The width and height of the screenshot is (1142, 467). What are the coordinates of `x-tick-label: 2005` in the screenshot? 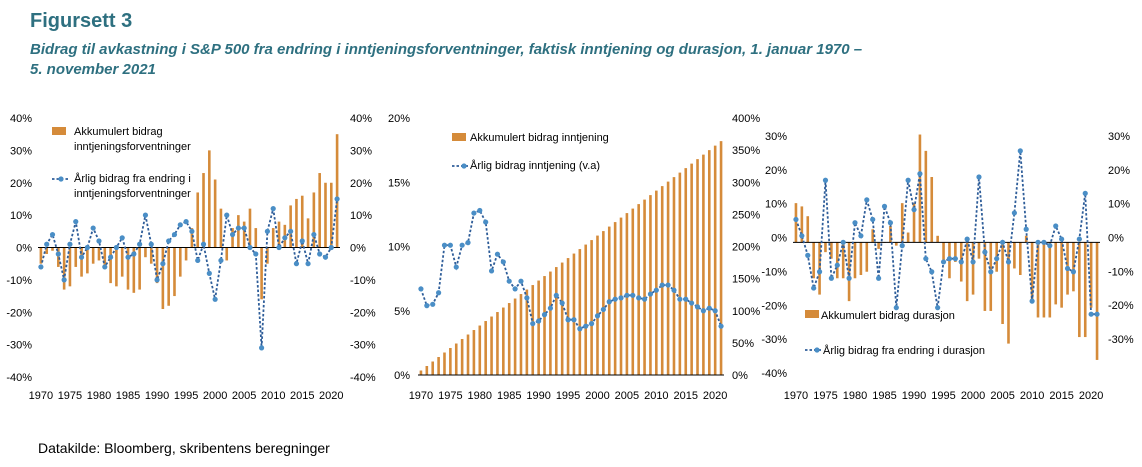 It's located at (627, 396).